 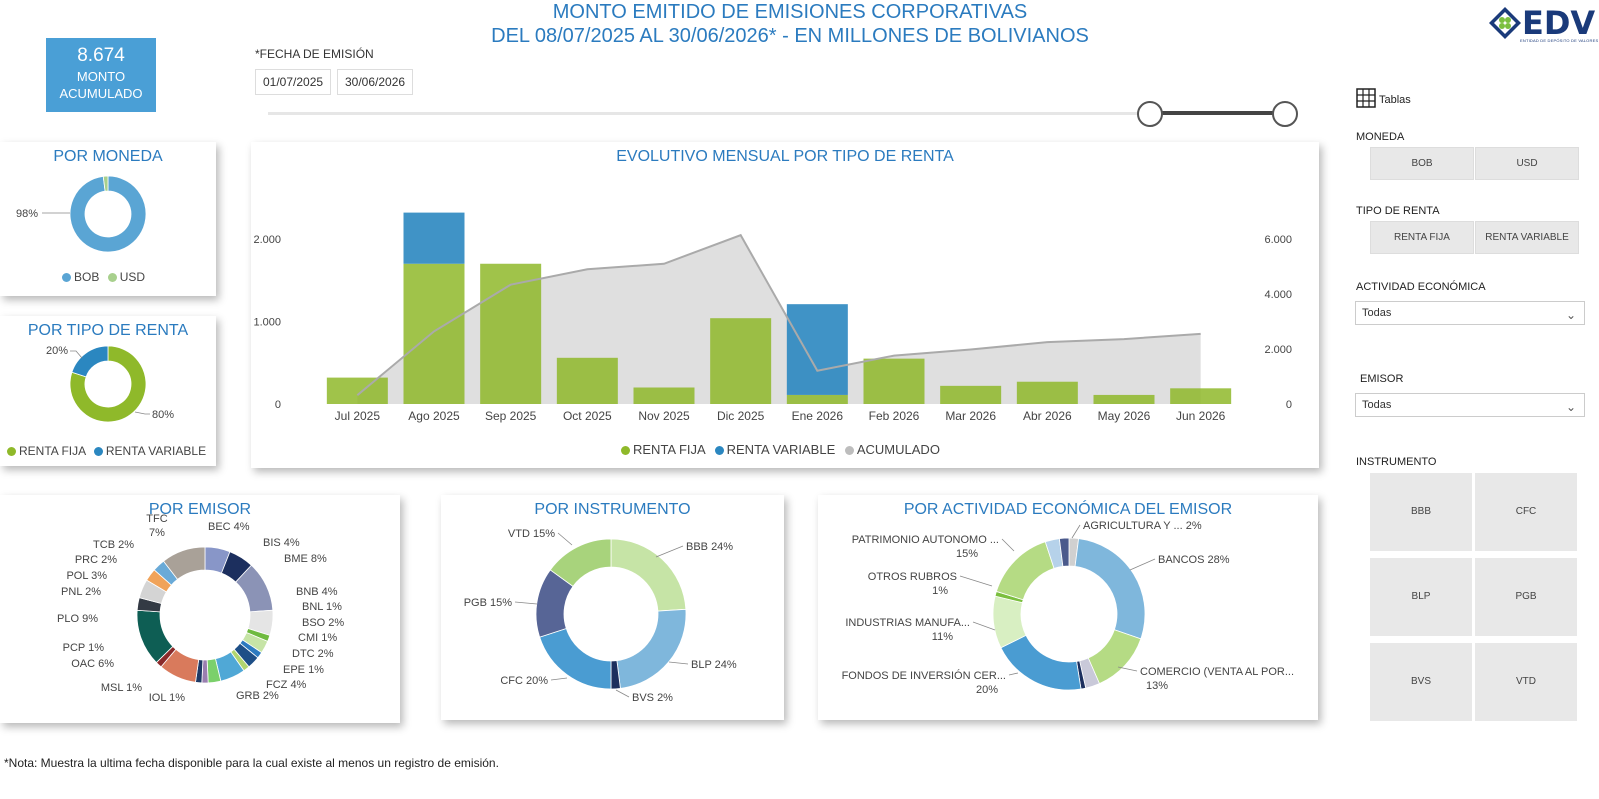 What do you see at coordinates (1285, 114) in the screenshot?
I see `date-slider-end-handle` at bounding box center [1285, 114].